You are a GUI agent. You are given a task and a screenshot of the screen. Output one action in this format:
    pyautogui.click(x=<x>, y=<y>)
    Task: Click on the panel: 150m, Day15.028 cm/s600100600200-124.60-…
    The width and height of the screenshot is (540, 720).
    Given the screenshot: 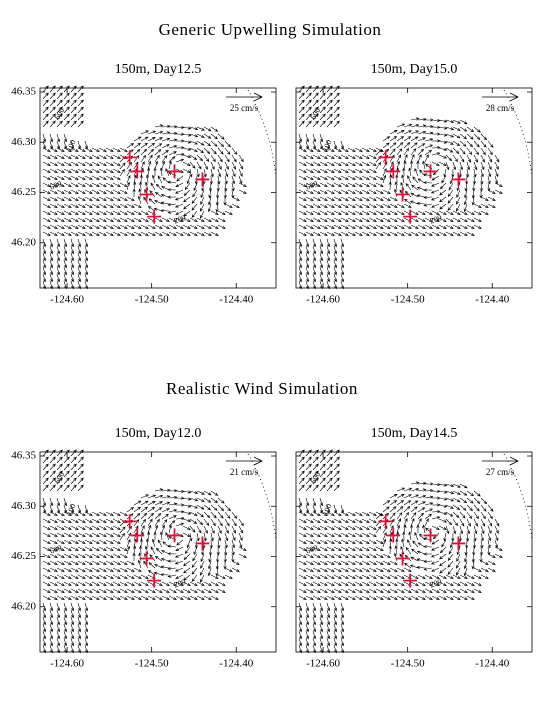 What is the action you would take?
    pyautogui.click(x=414, y=184)
    